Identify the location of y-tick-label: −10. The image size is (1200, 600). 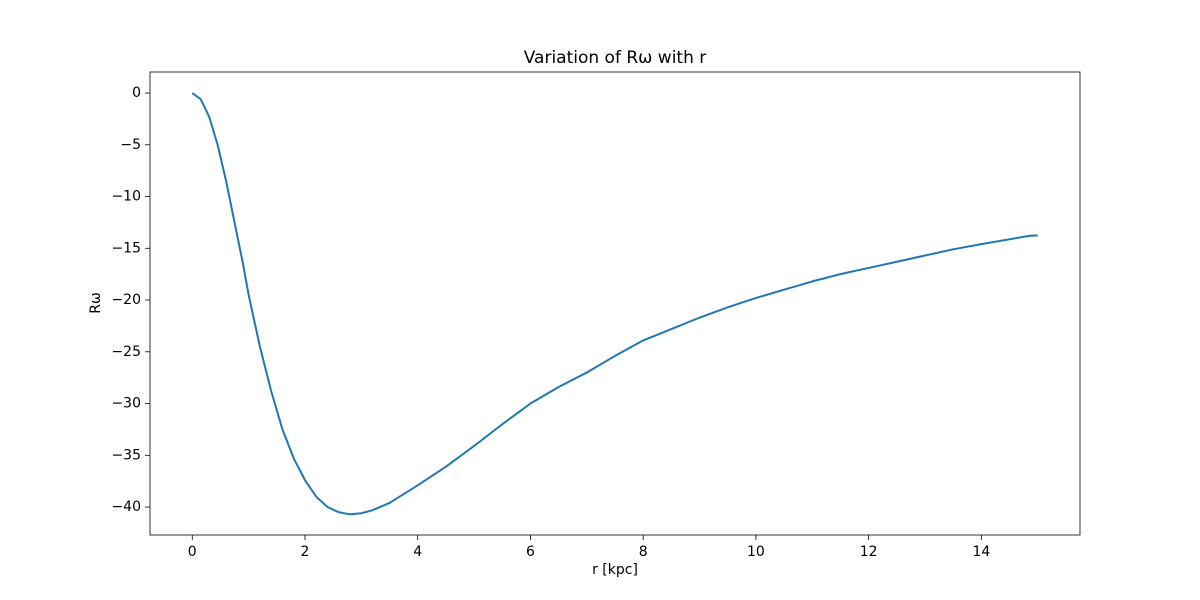
(126, 197).